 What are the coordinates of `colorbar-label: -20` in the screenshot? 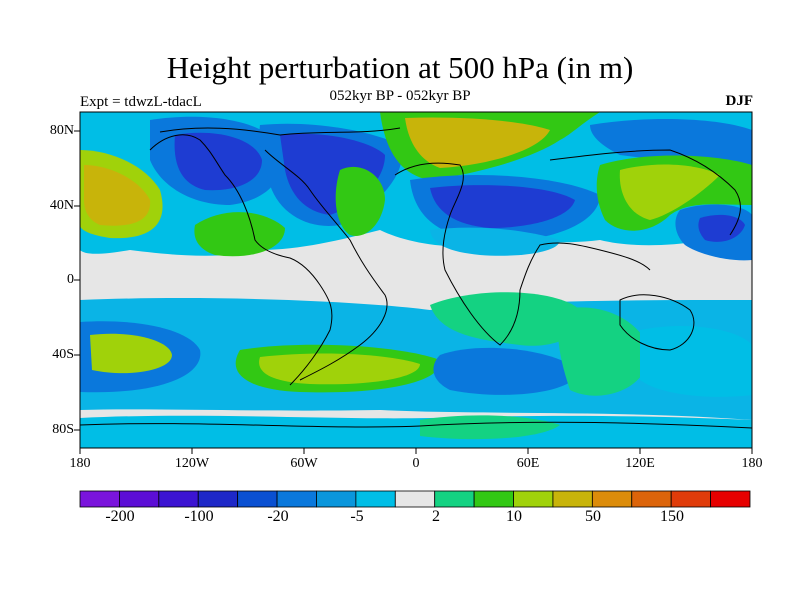 It's located at (278, 516).